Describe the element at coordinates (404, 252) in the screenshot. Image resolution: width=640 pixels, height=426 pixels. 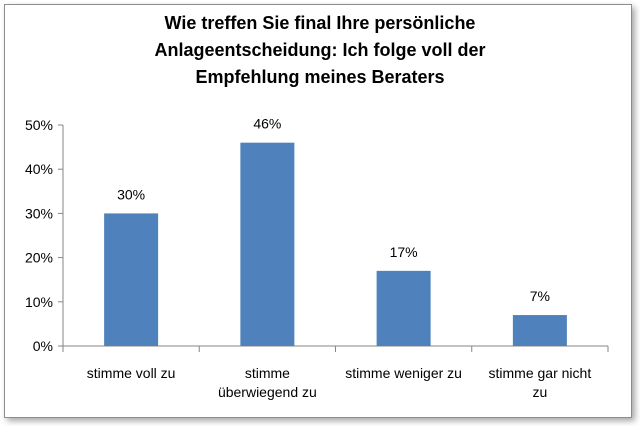
I see `data-label: 17%` at that location.